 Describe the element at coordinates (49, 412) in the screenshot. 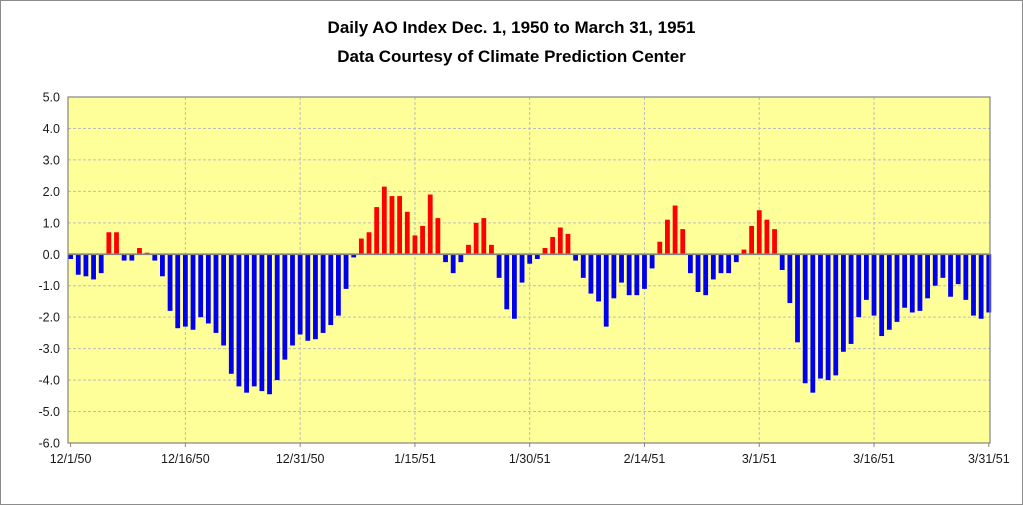

I see `y-axis-label: -5.0` at that location.